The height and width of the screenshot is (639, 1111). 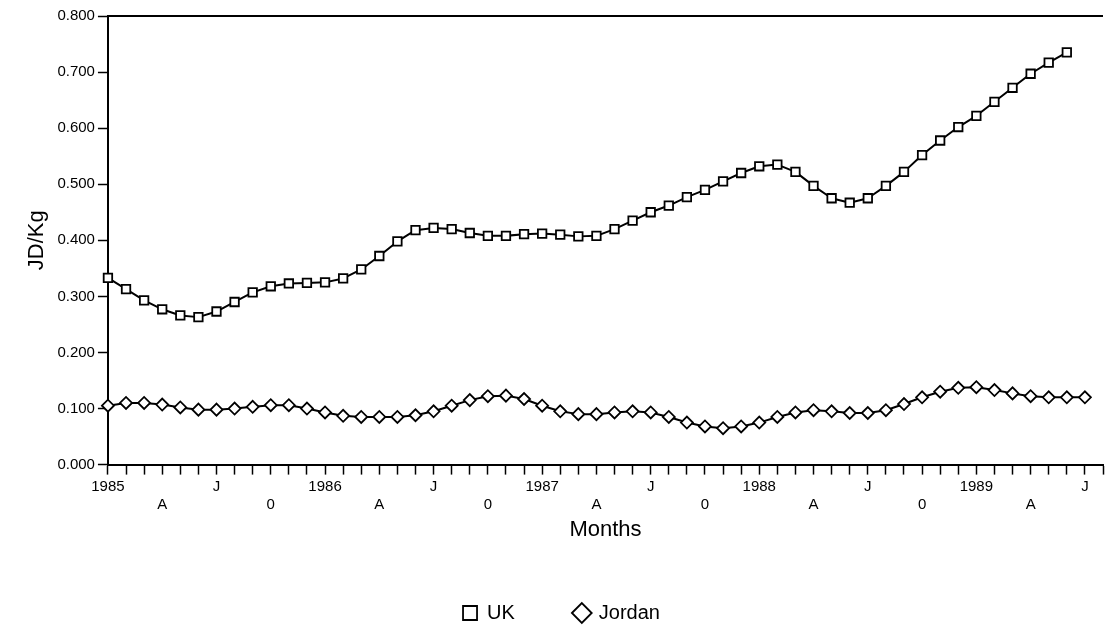 I want to click on y-tick-label: 0.000, so click(x=76, y=463).